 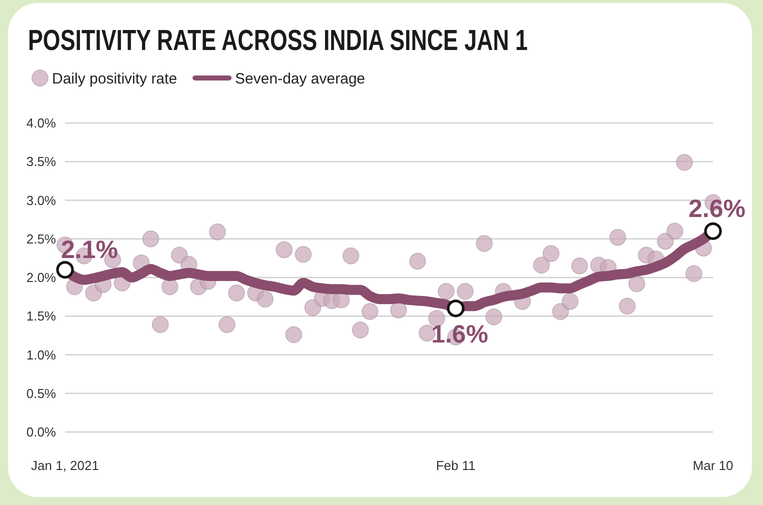 What do you see at coordinates (65, 465) in the screenshot?
I see `x-tick-label: Jan 1, 2021` at bounding box center [65, 465].